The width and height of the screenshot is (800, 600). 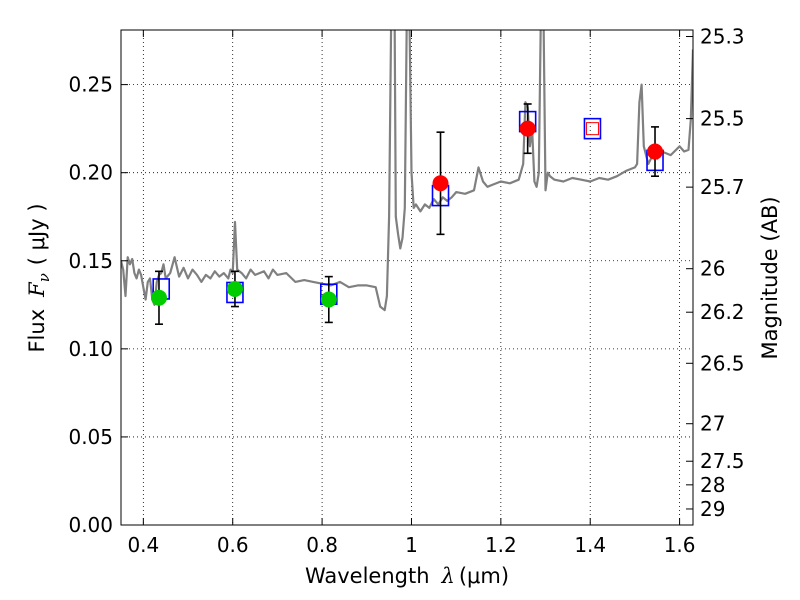 What do you see at coordinates (233, 545) in the screenshot?
I see `x-tick-label: 0.6` at bounding box center [233, 545].